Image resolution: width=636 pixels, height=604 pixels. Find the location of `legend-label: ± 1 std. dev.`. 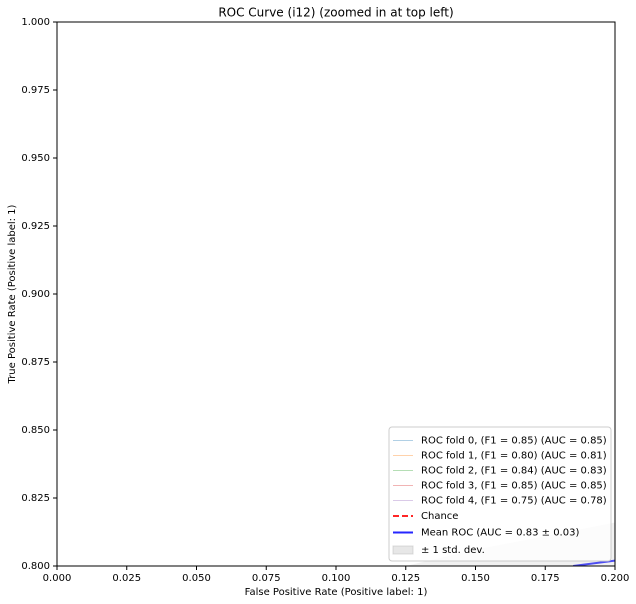

legend-label: ± 1 std. dev. is located at coordinates (453, 550).